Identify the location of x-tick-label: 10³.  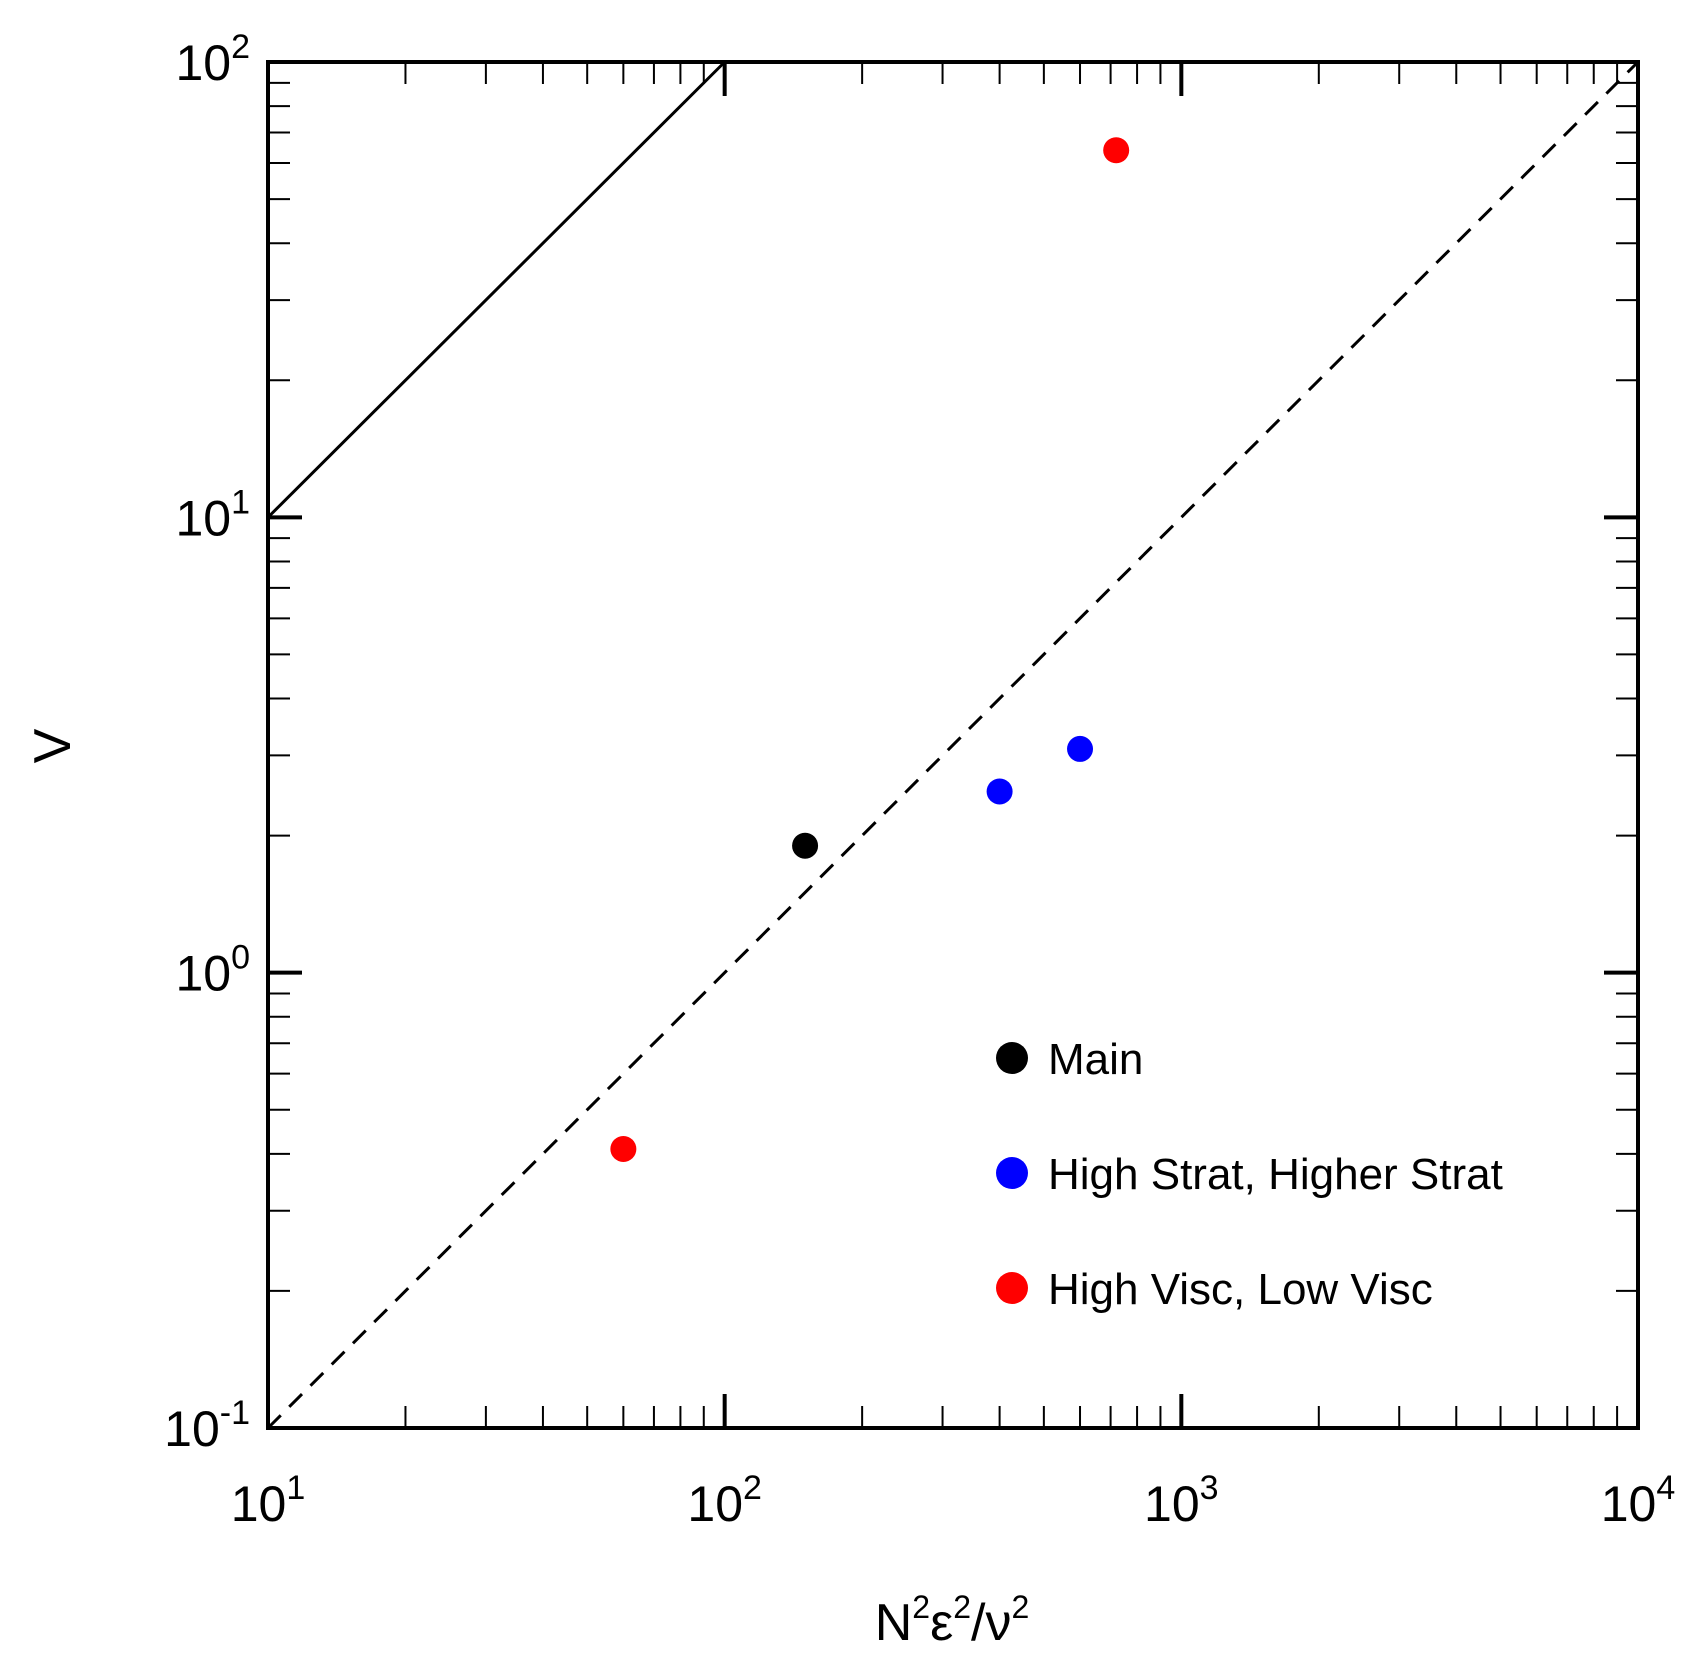
(1181, 1500).